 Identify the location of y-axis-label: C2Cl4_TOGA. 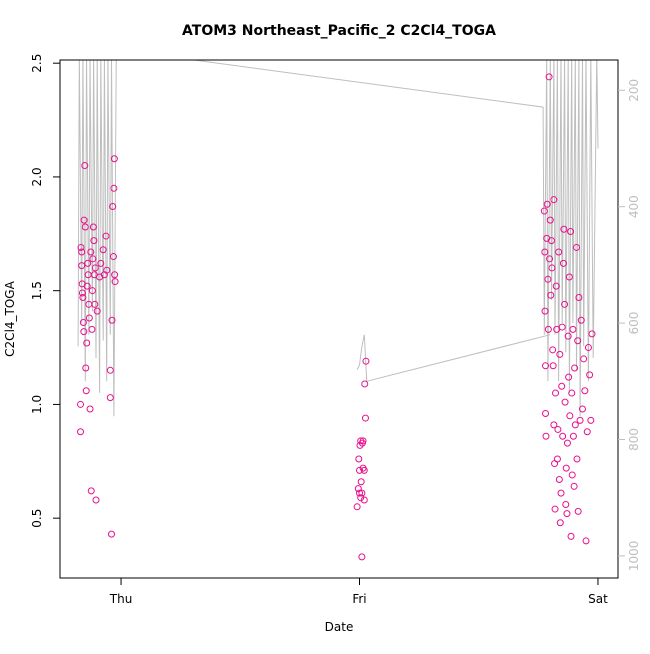
(10, 318).